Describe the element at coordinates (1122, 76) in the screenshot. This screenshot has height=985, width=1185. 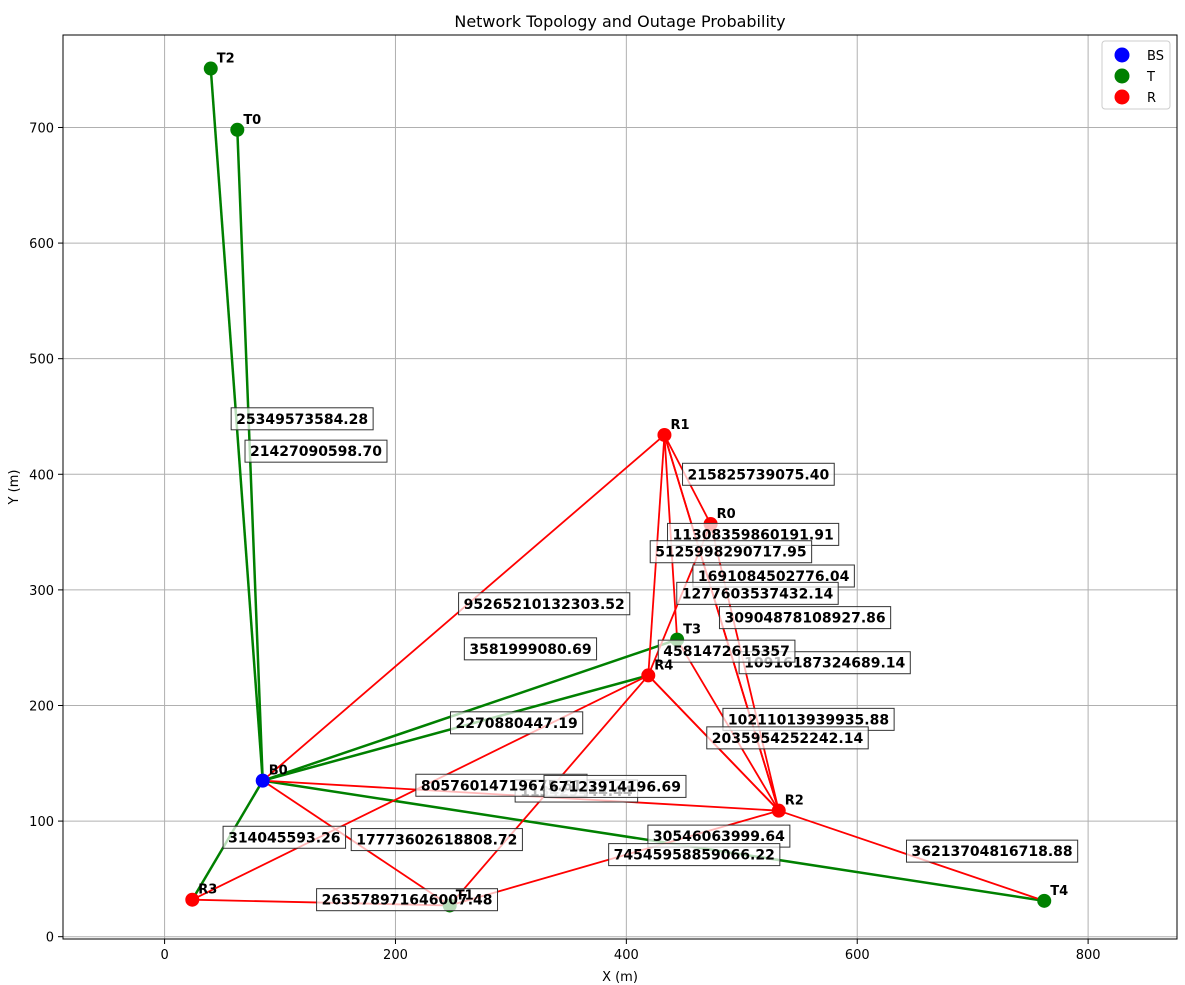
I see `legend-marker-T` at that location.